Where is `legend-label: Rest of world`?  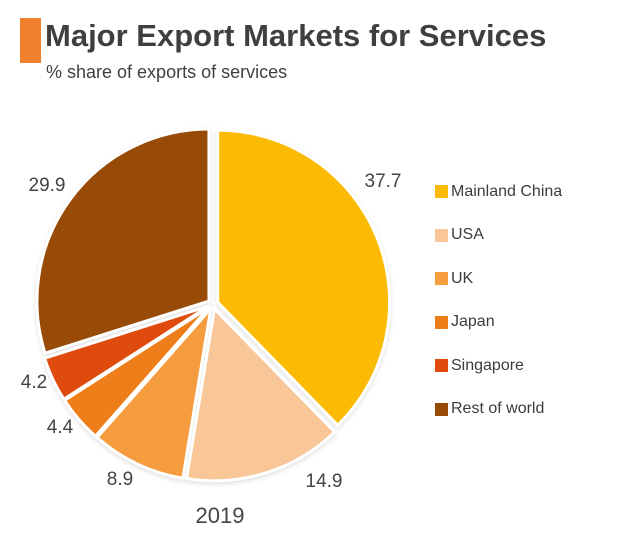
legend-label: Rest of world is located at coordinates (498, 408).